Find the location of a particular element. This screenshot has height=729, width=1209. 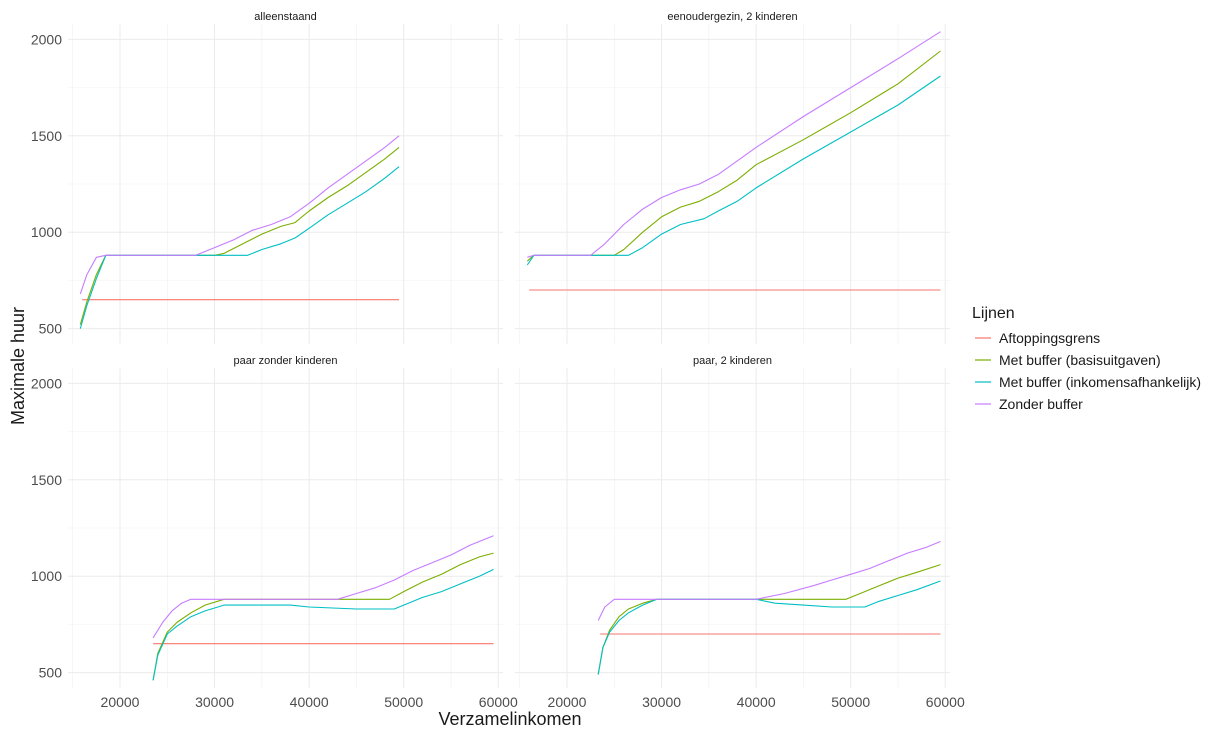

panel-title: paar, 2 kinderen is located at coordinates (732, 361).